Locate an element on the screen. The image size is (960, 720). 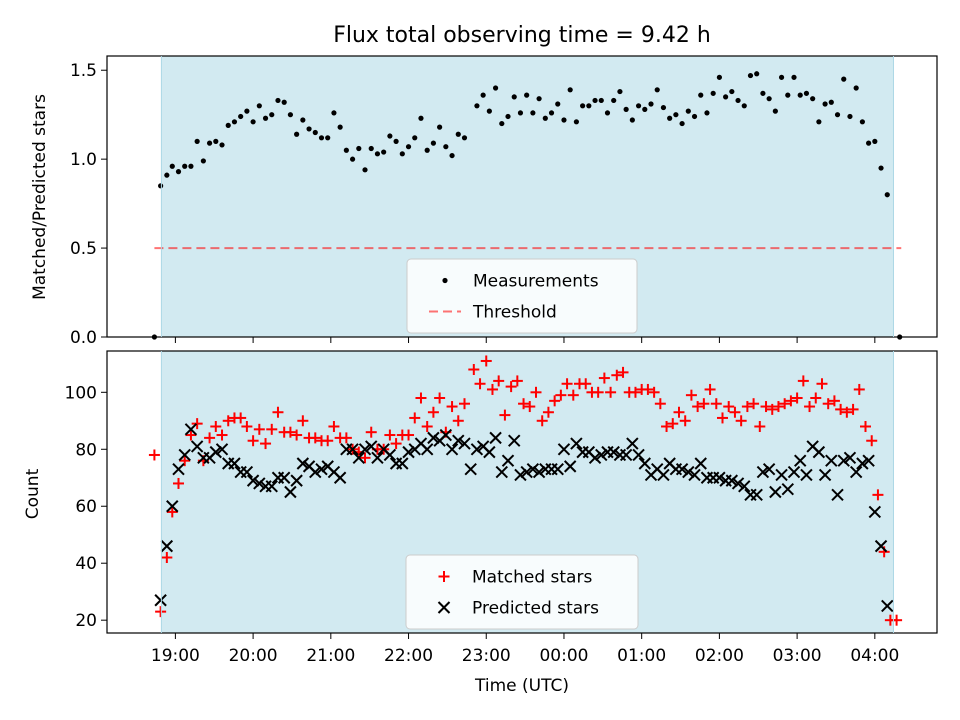
y-tick-label: 100 is located at coordinates (81, 393).